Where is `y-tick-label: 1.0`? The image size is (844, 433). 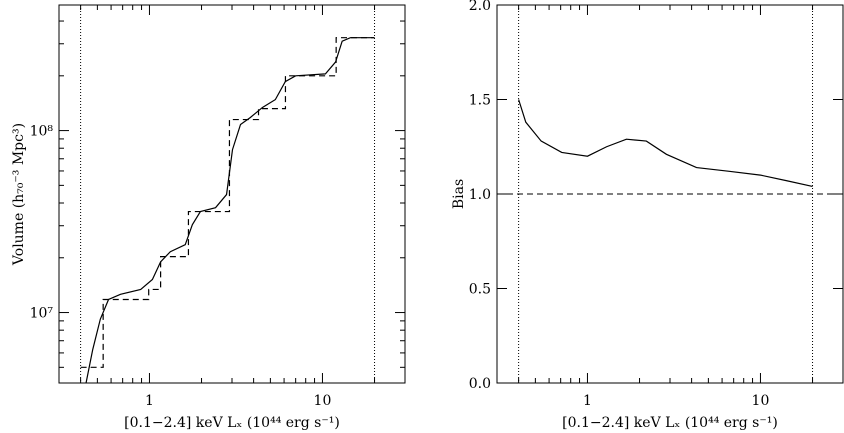 y-tick-label: 1.0 is located at coordinates (480, 195).